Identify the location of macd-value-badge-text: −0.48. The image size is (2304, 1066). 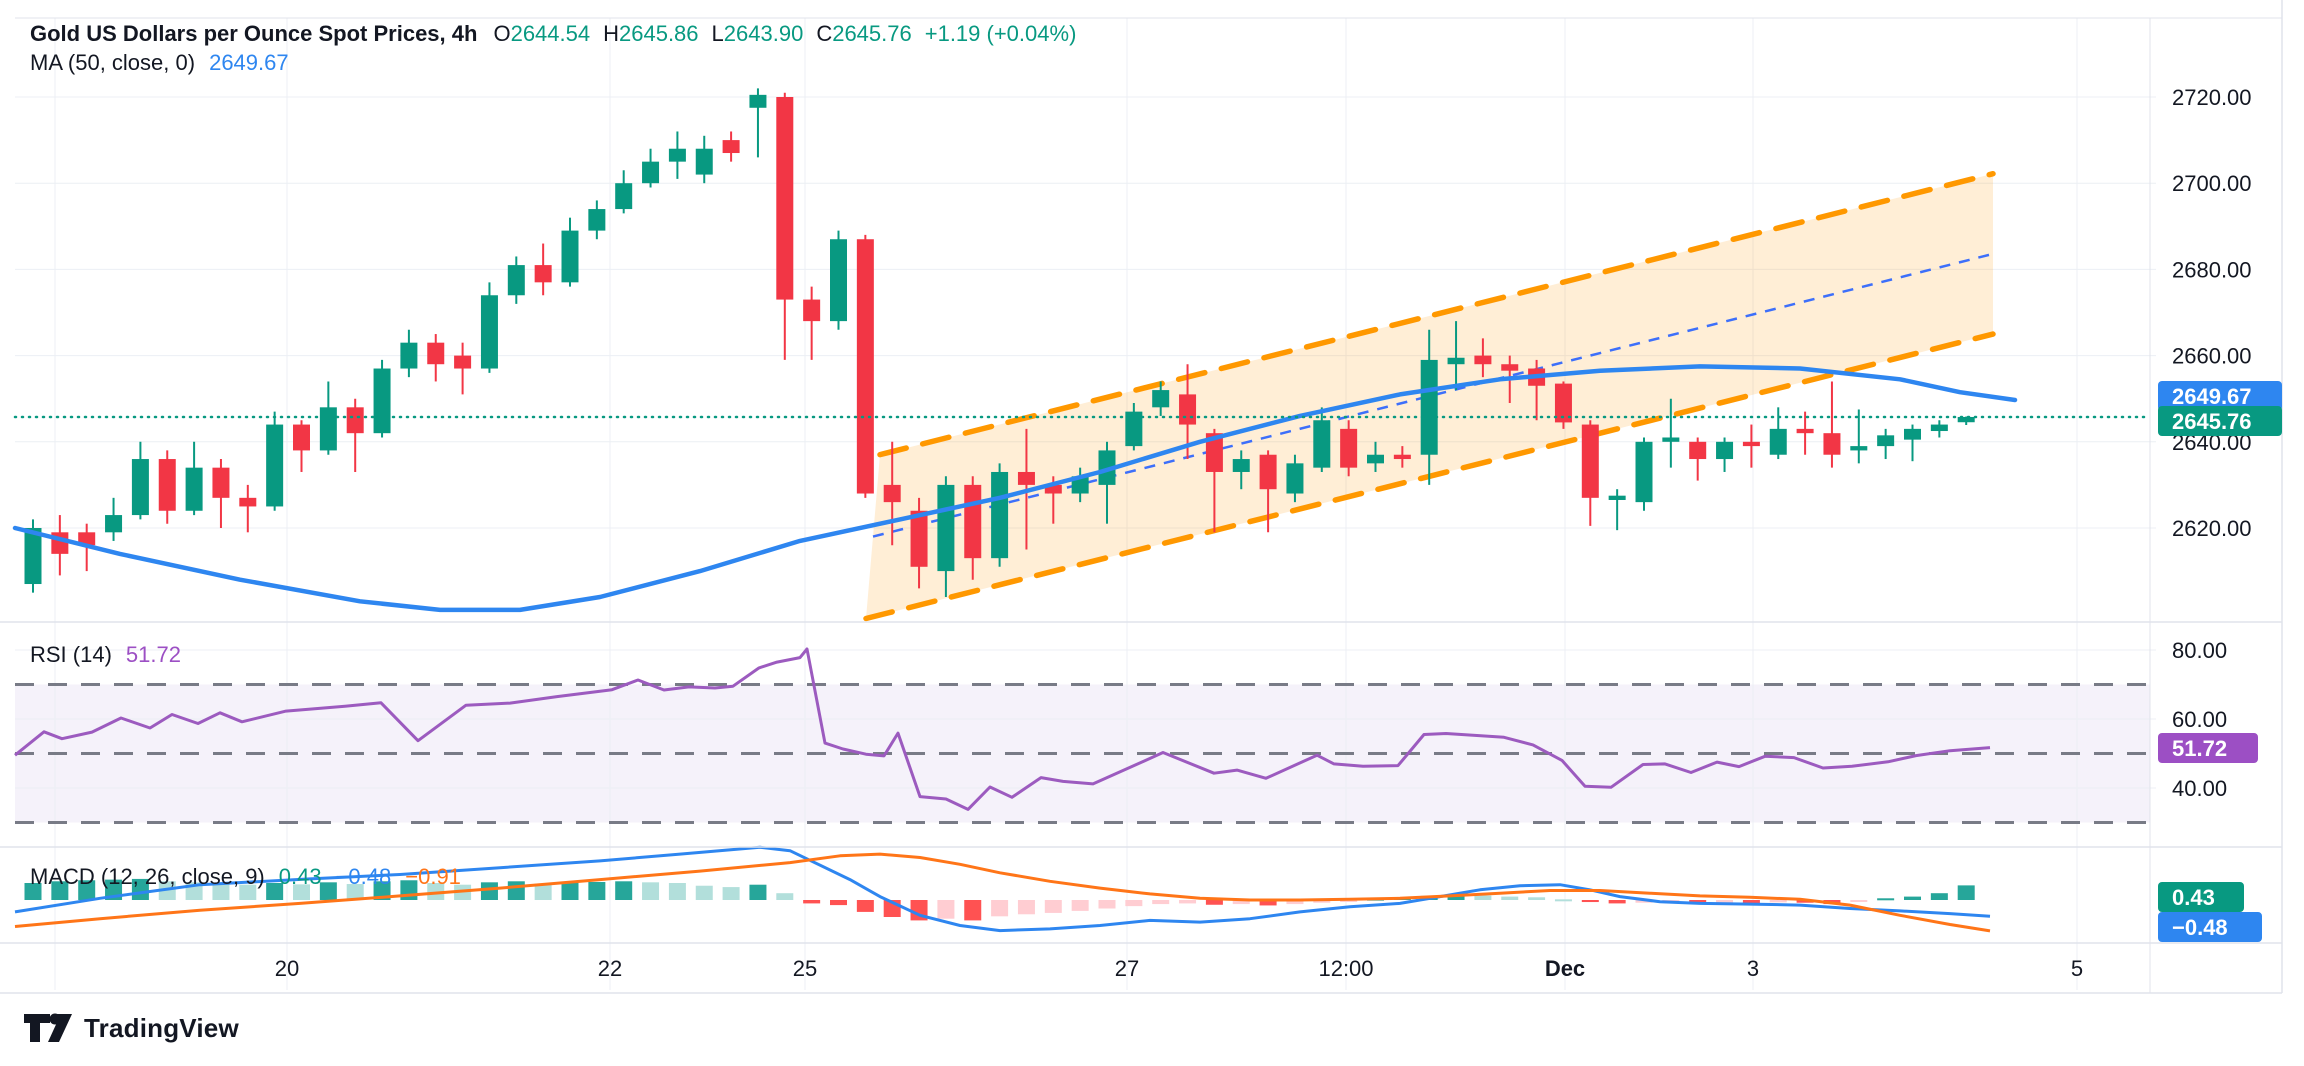
(2200, 927).